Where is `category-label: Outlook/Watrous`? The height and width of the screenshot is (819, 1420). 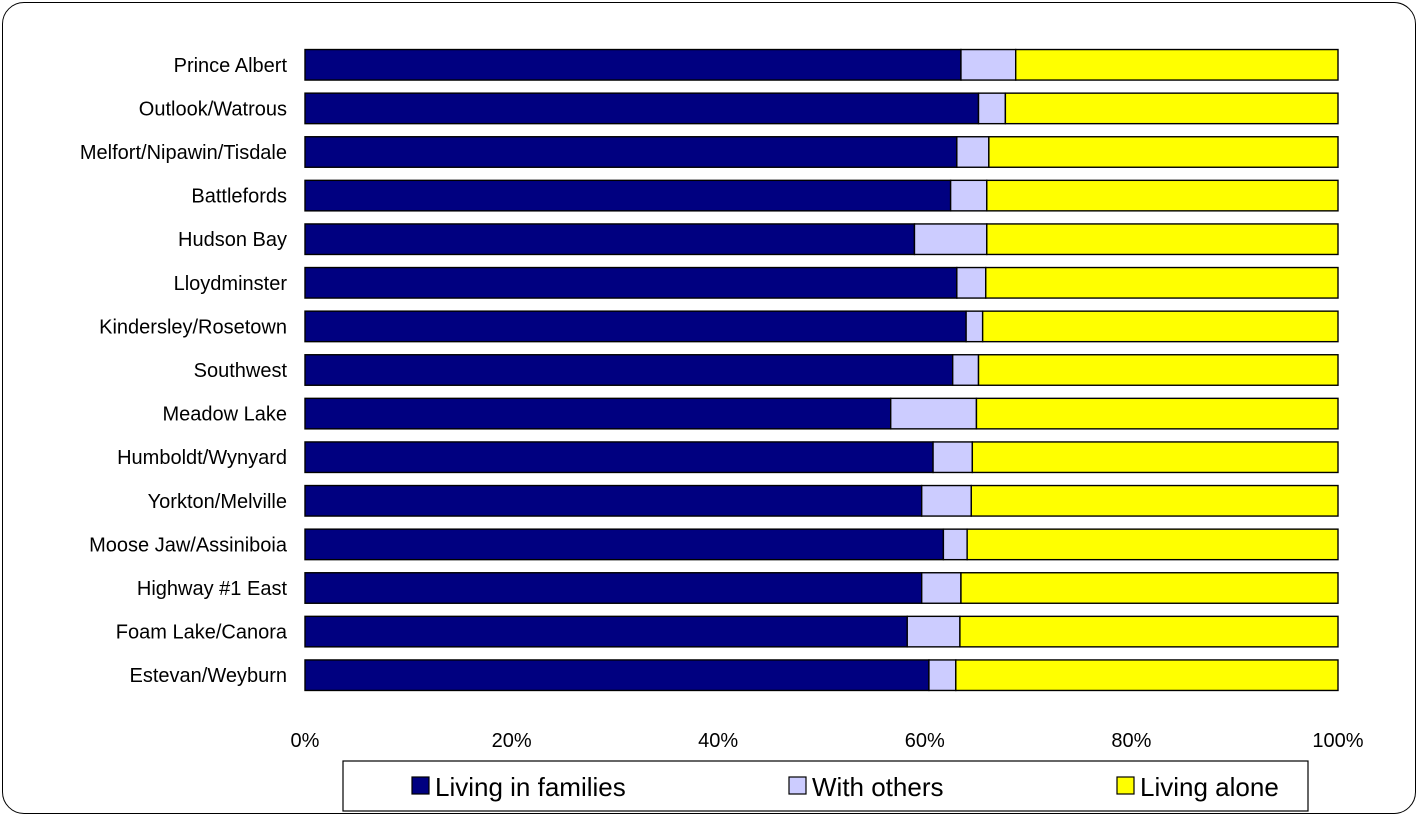 category-label: Outlook/Watrous is located at coordinates (213, 109).